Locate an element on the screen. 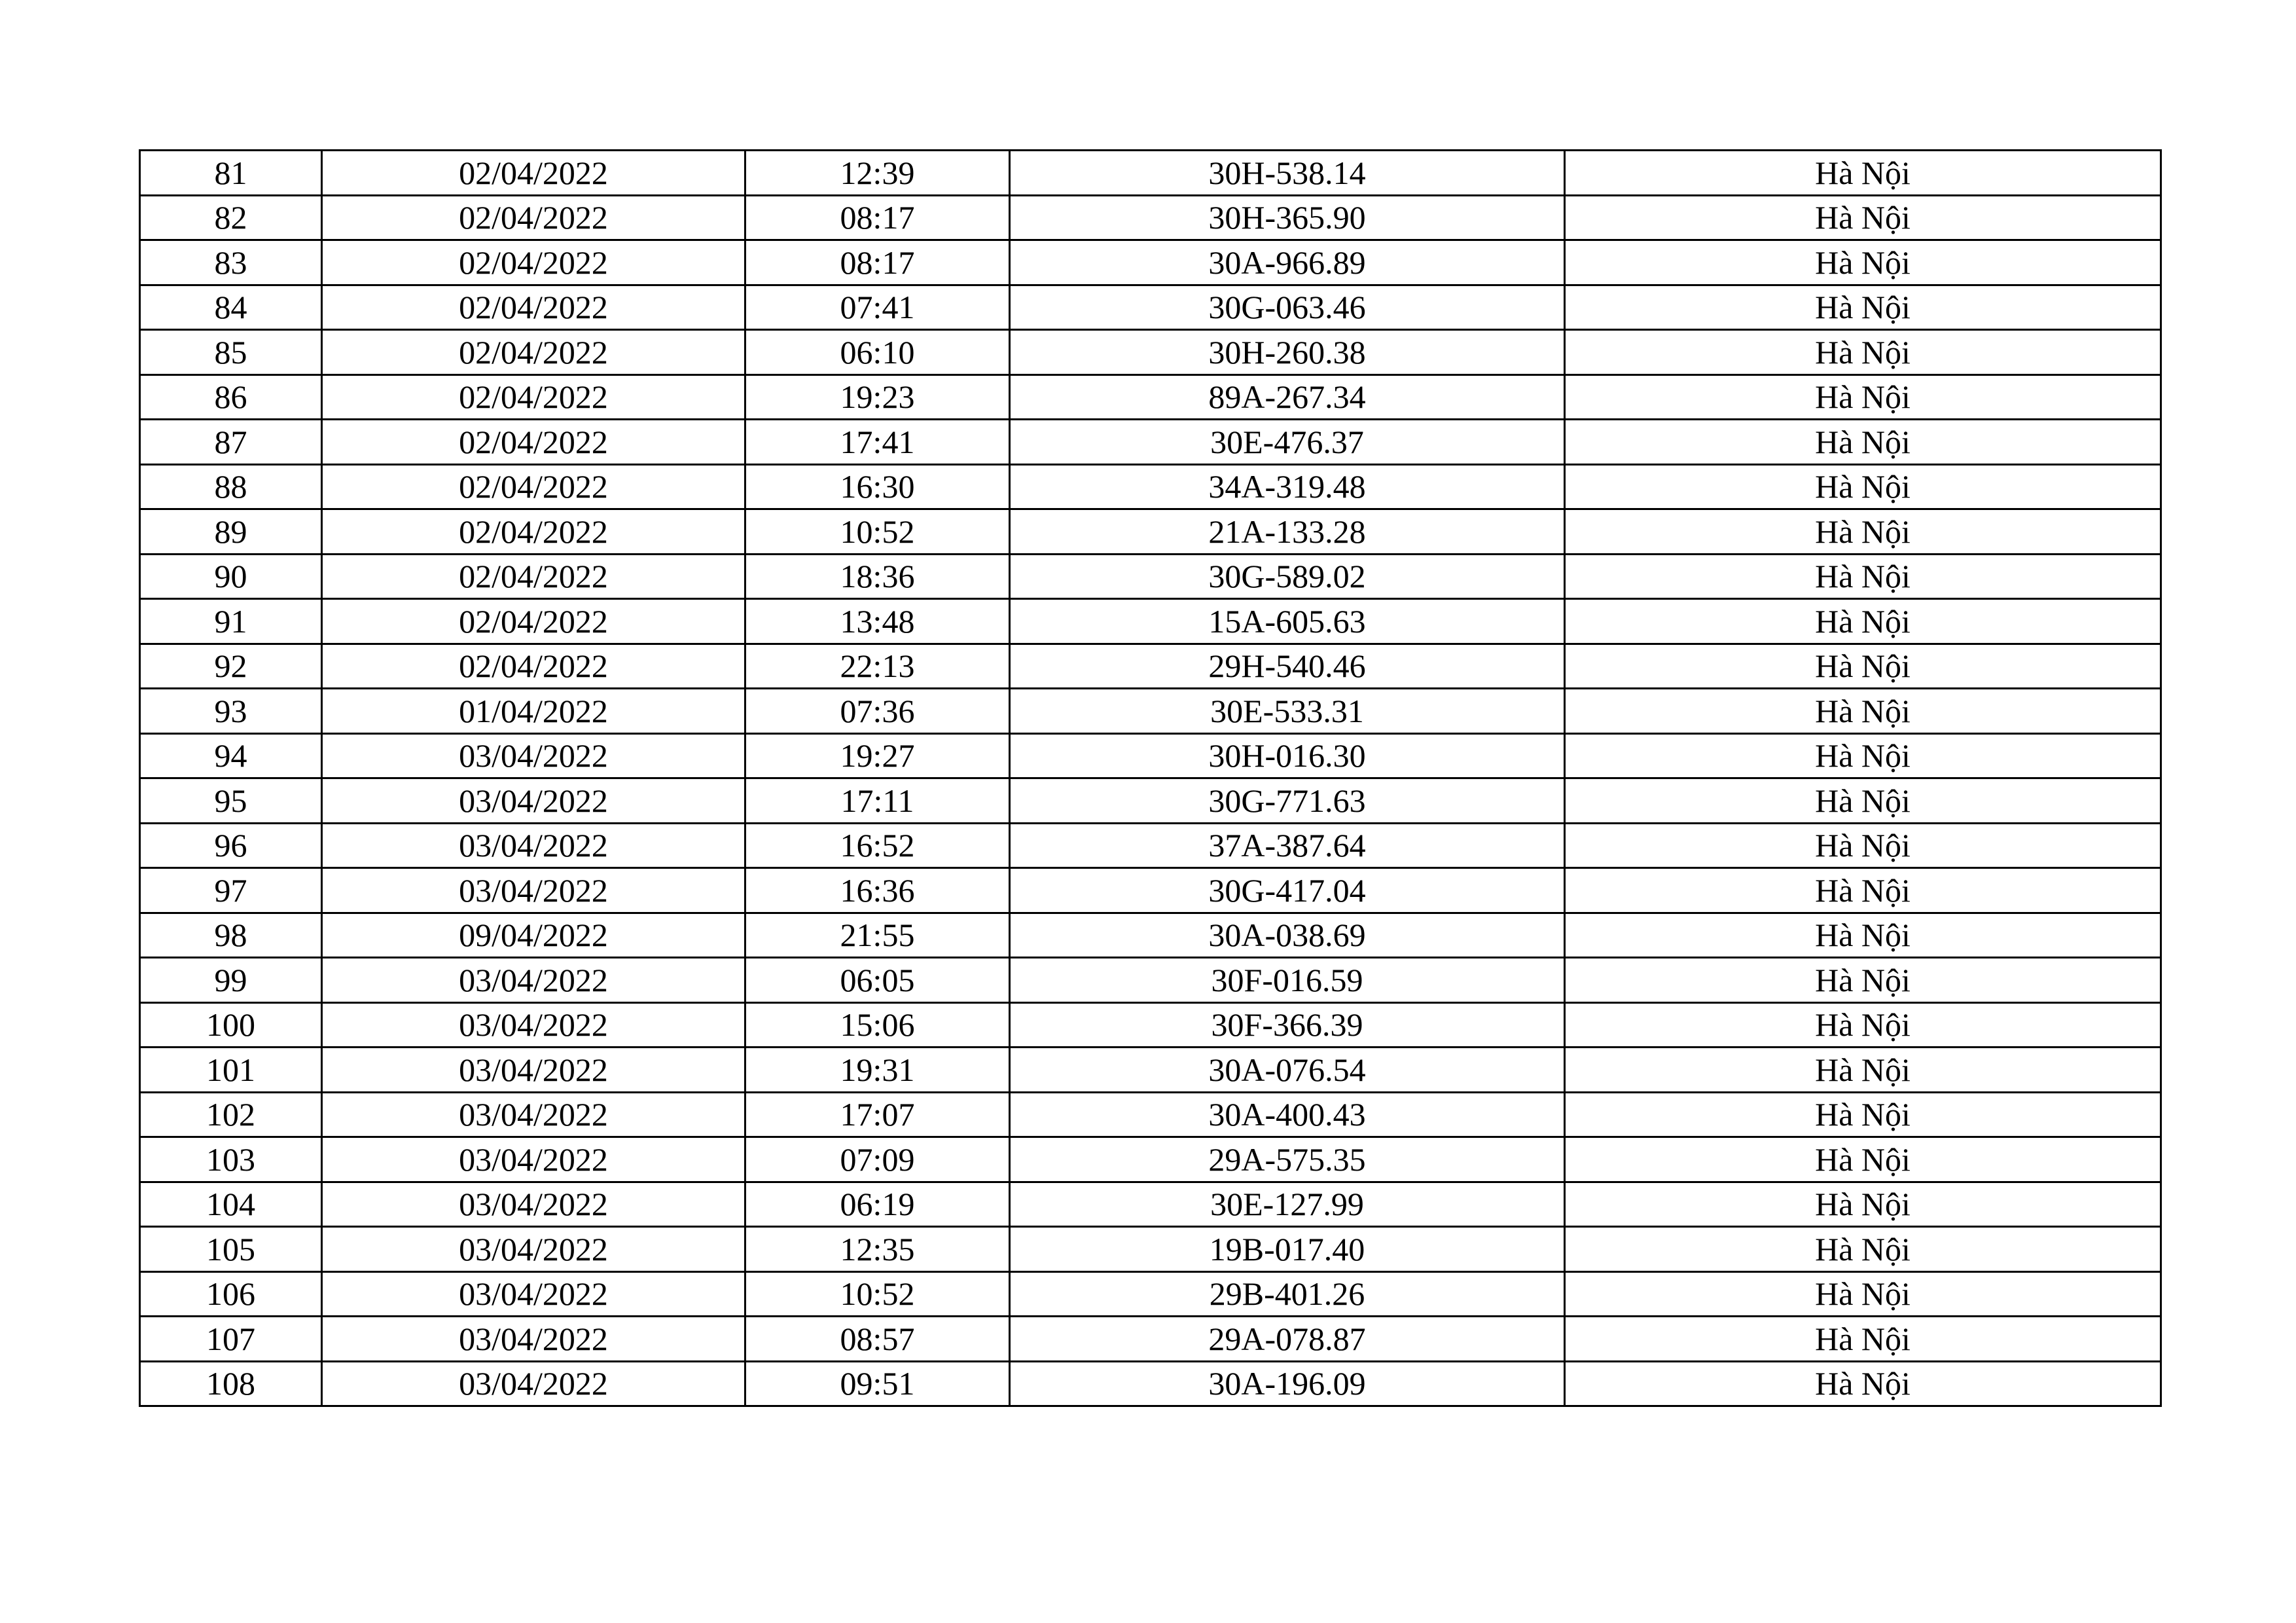 The image size is (2296, 1623). table-row: 95 03/04/2022 17:11 30G-771.63 Hà Nội is located at coordinates (1150, 800).